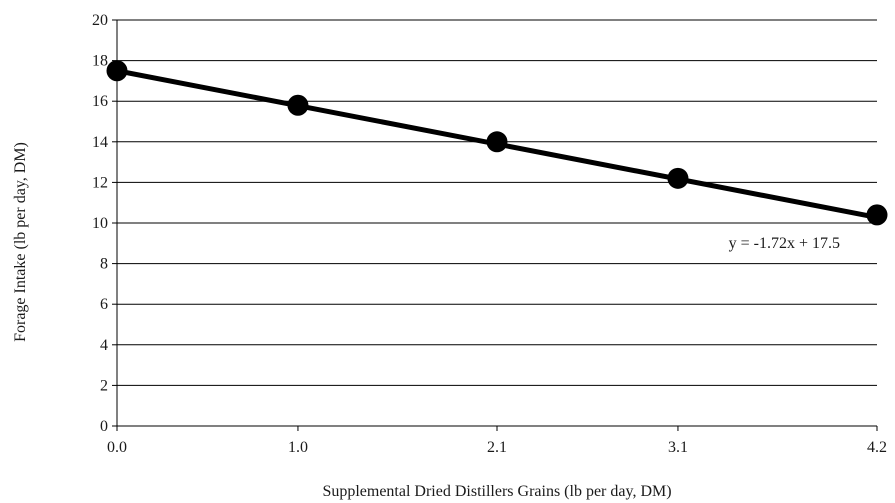  What do you see at coordinates (678, 447) in the screenshot?
I see `x-tick-label: 3.1` at bounding box center [678, 447].